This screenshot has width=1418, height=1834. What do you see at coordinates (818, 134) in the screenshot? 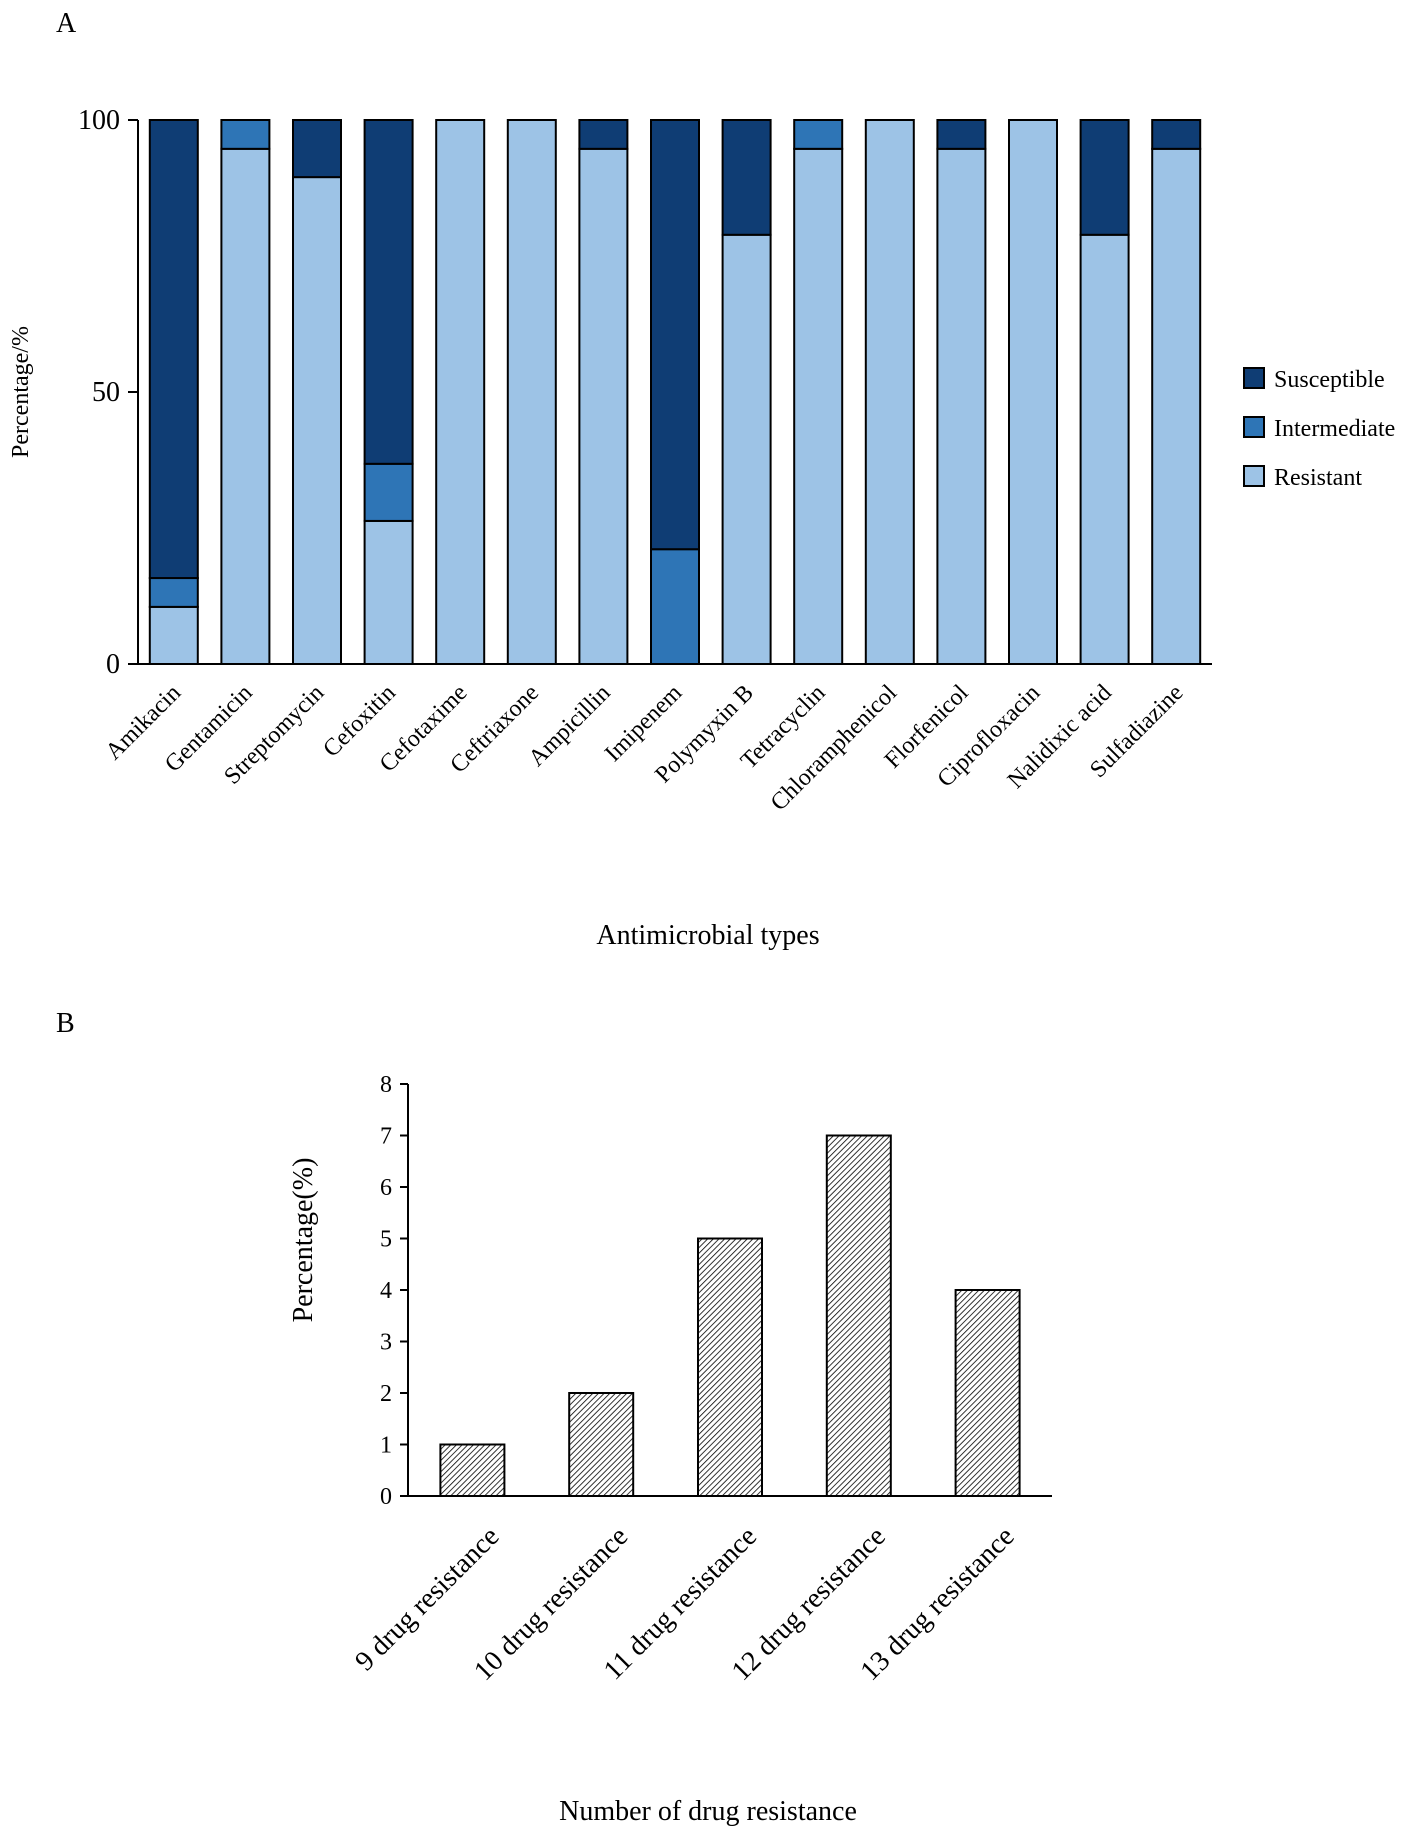
I see `bar-tetracyclin-intermediate` at bounding box center [818, 134].